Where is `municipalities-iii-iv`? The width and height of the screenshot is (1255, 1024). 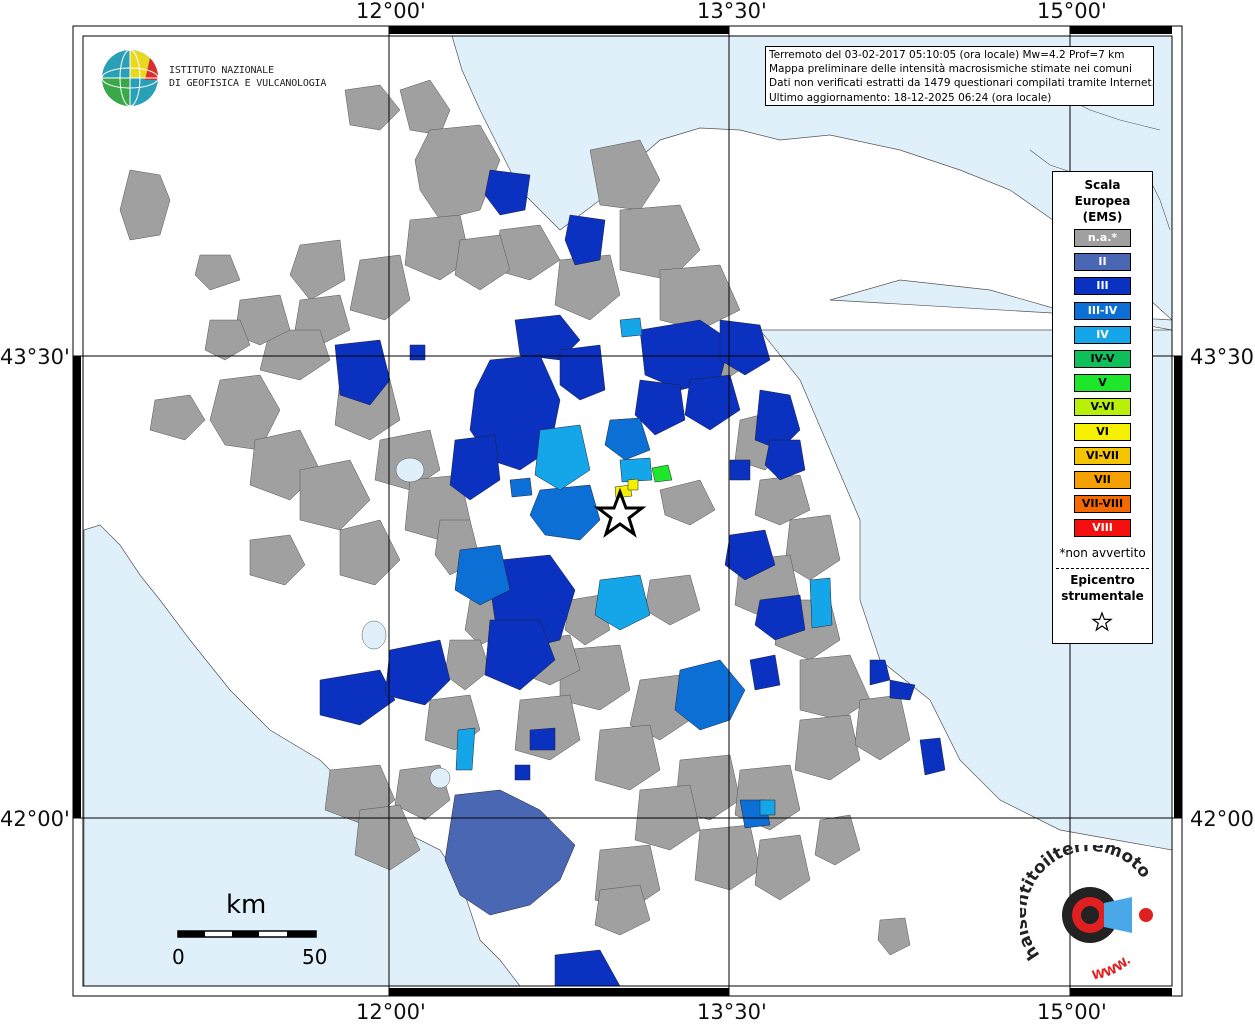 municipalities-iii-iv is located at coordinates (612, 623).